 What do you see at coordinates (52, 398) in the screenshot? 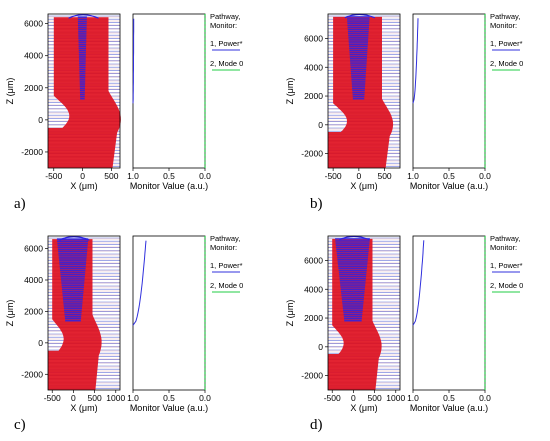
I see `panel-c-x-tick-label: -500` at bounding box center [52, 398].